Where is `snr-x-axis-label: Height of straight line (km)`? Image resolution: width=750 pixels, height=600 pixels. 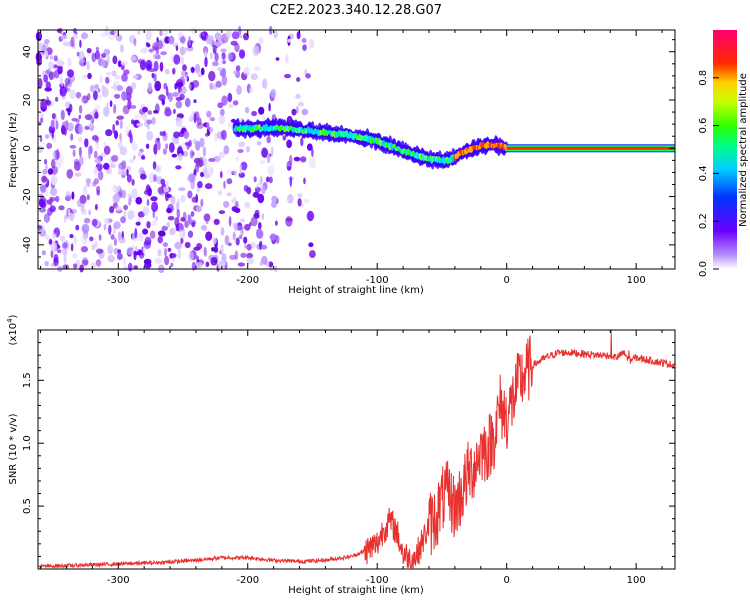
snr-x-axis-label: Height of straight line (km) is located at coordinates (356, 590).